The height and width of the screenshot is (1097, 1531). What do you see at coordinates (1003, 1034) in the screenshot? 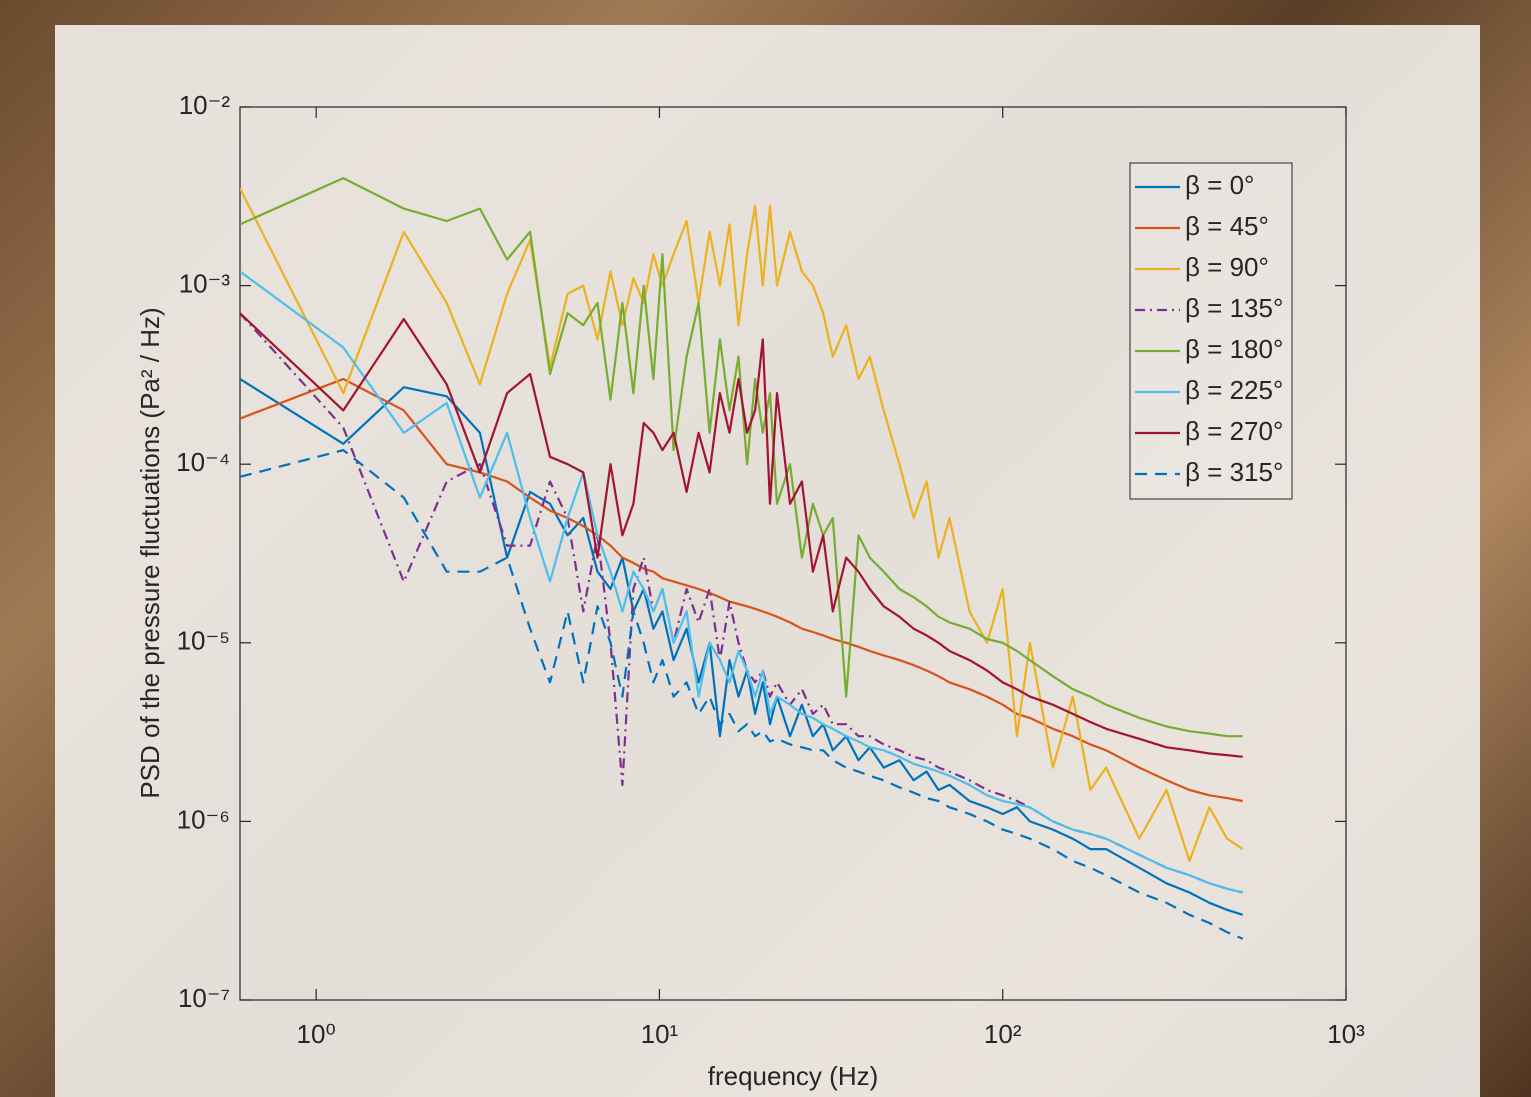
I see `x-tick-label: 10²` at bounding box center [1003, 1034].